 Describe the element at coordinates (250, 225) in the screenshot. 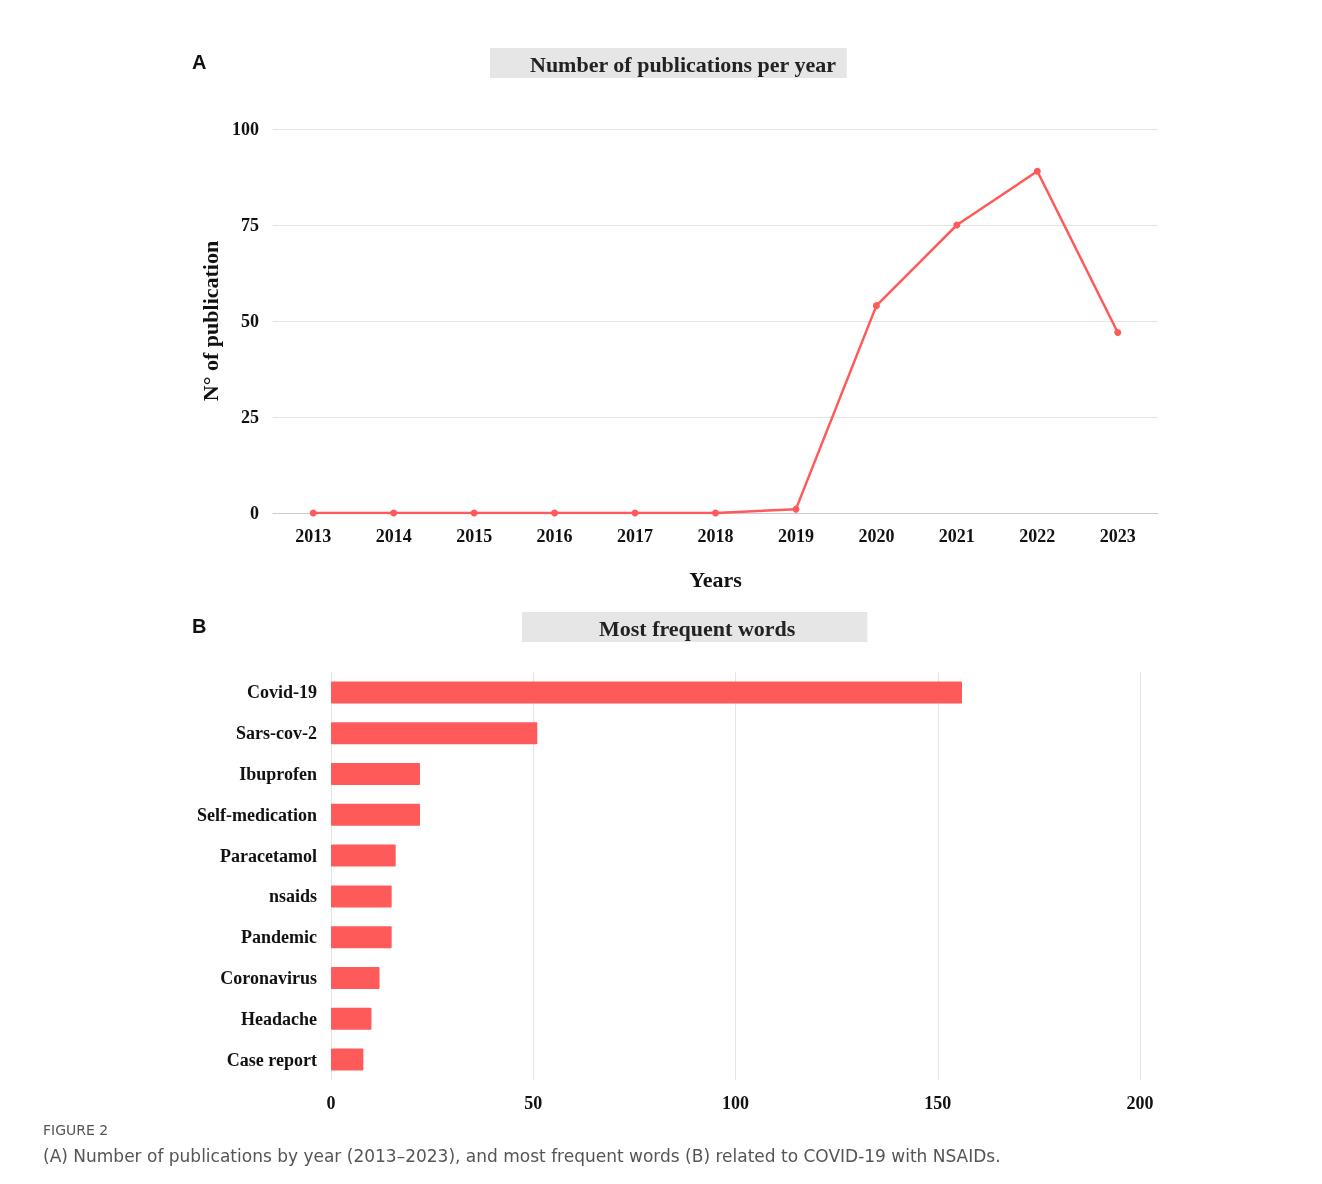

I see `y-tick-label: 75` at that location.